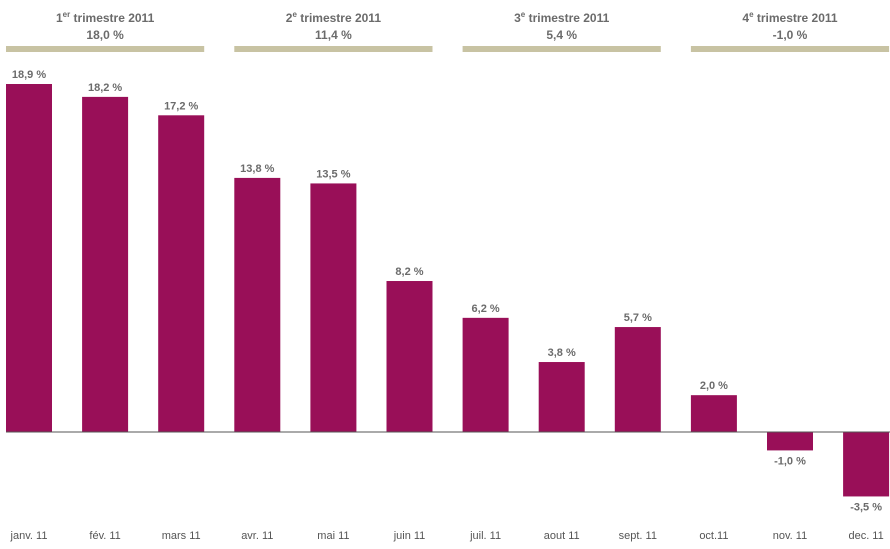 The image size is (890, 549). I want to click on quarter-value: -1,0 %, so click(790, 35).